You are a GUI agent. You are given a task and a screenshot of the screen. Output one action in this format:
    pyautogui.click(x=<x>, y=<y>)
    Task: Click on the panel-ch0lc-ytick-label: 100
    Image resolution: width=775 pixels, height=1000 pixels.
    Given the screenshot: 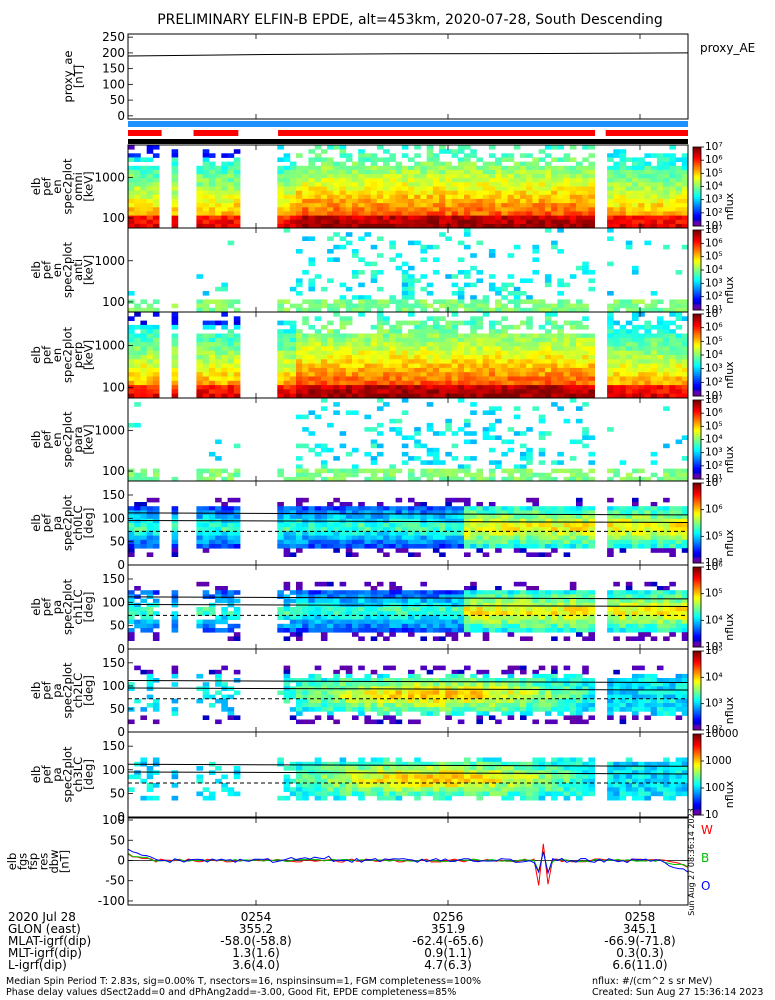 What is the action you would take?
    pyautogui.click(x=113, y=518)
    